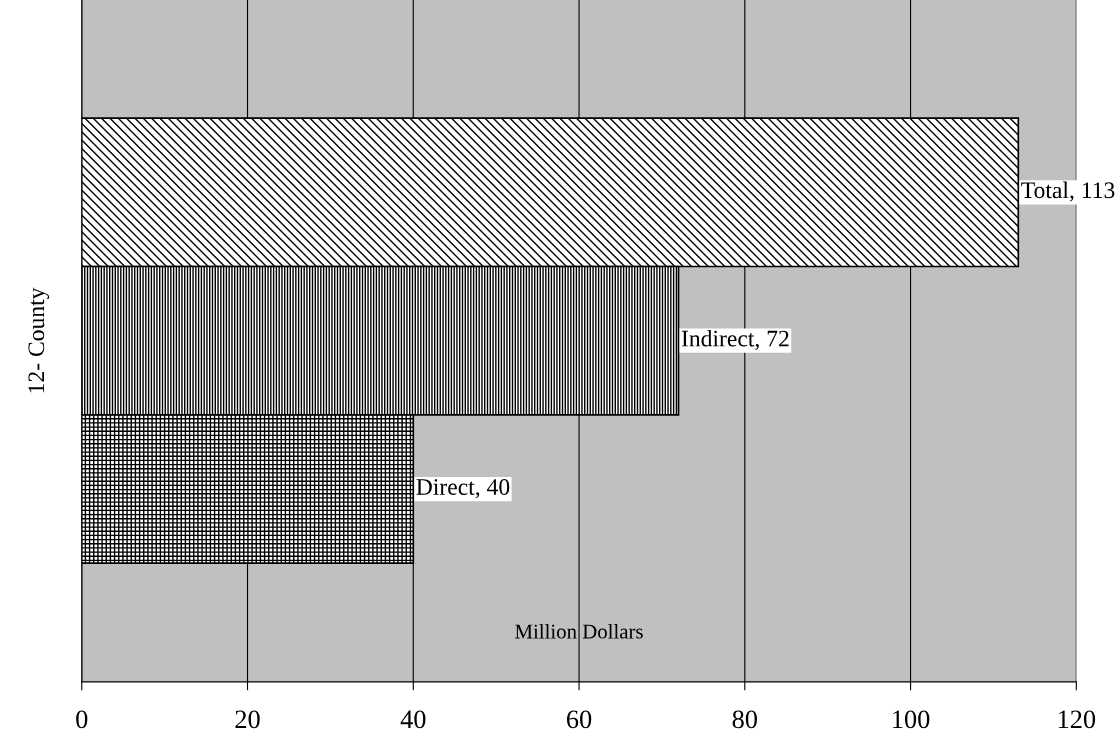  What do you see at coordinates (463, 489) in the screenshot?
I see `data-label: Direct, 40` at bounding box center [463, 489].